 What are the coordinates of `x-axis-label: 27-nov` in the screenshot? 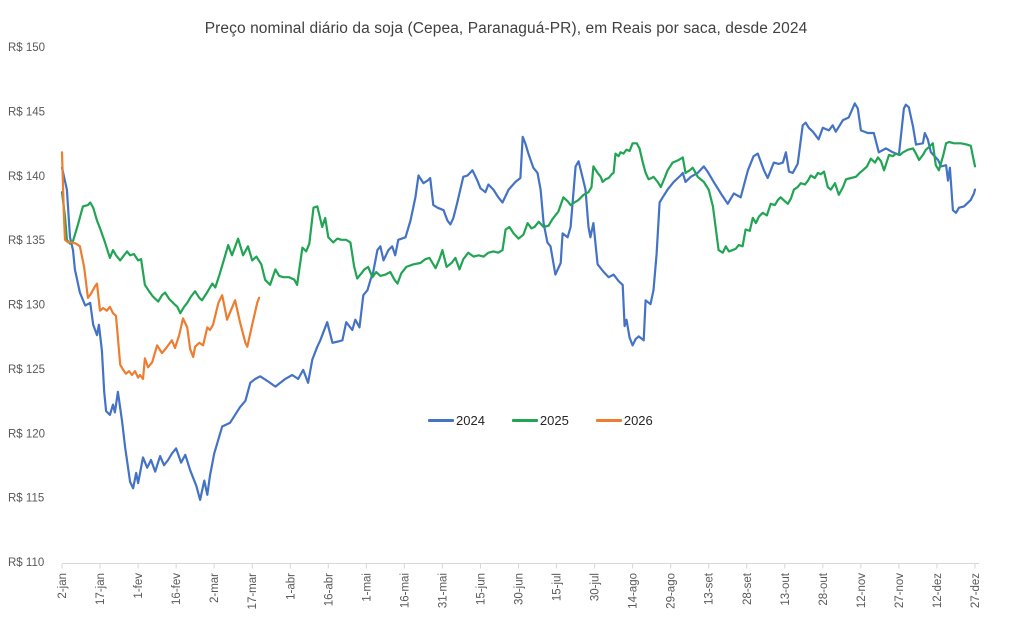 It's located at (900, 590).